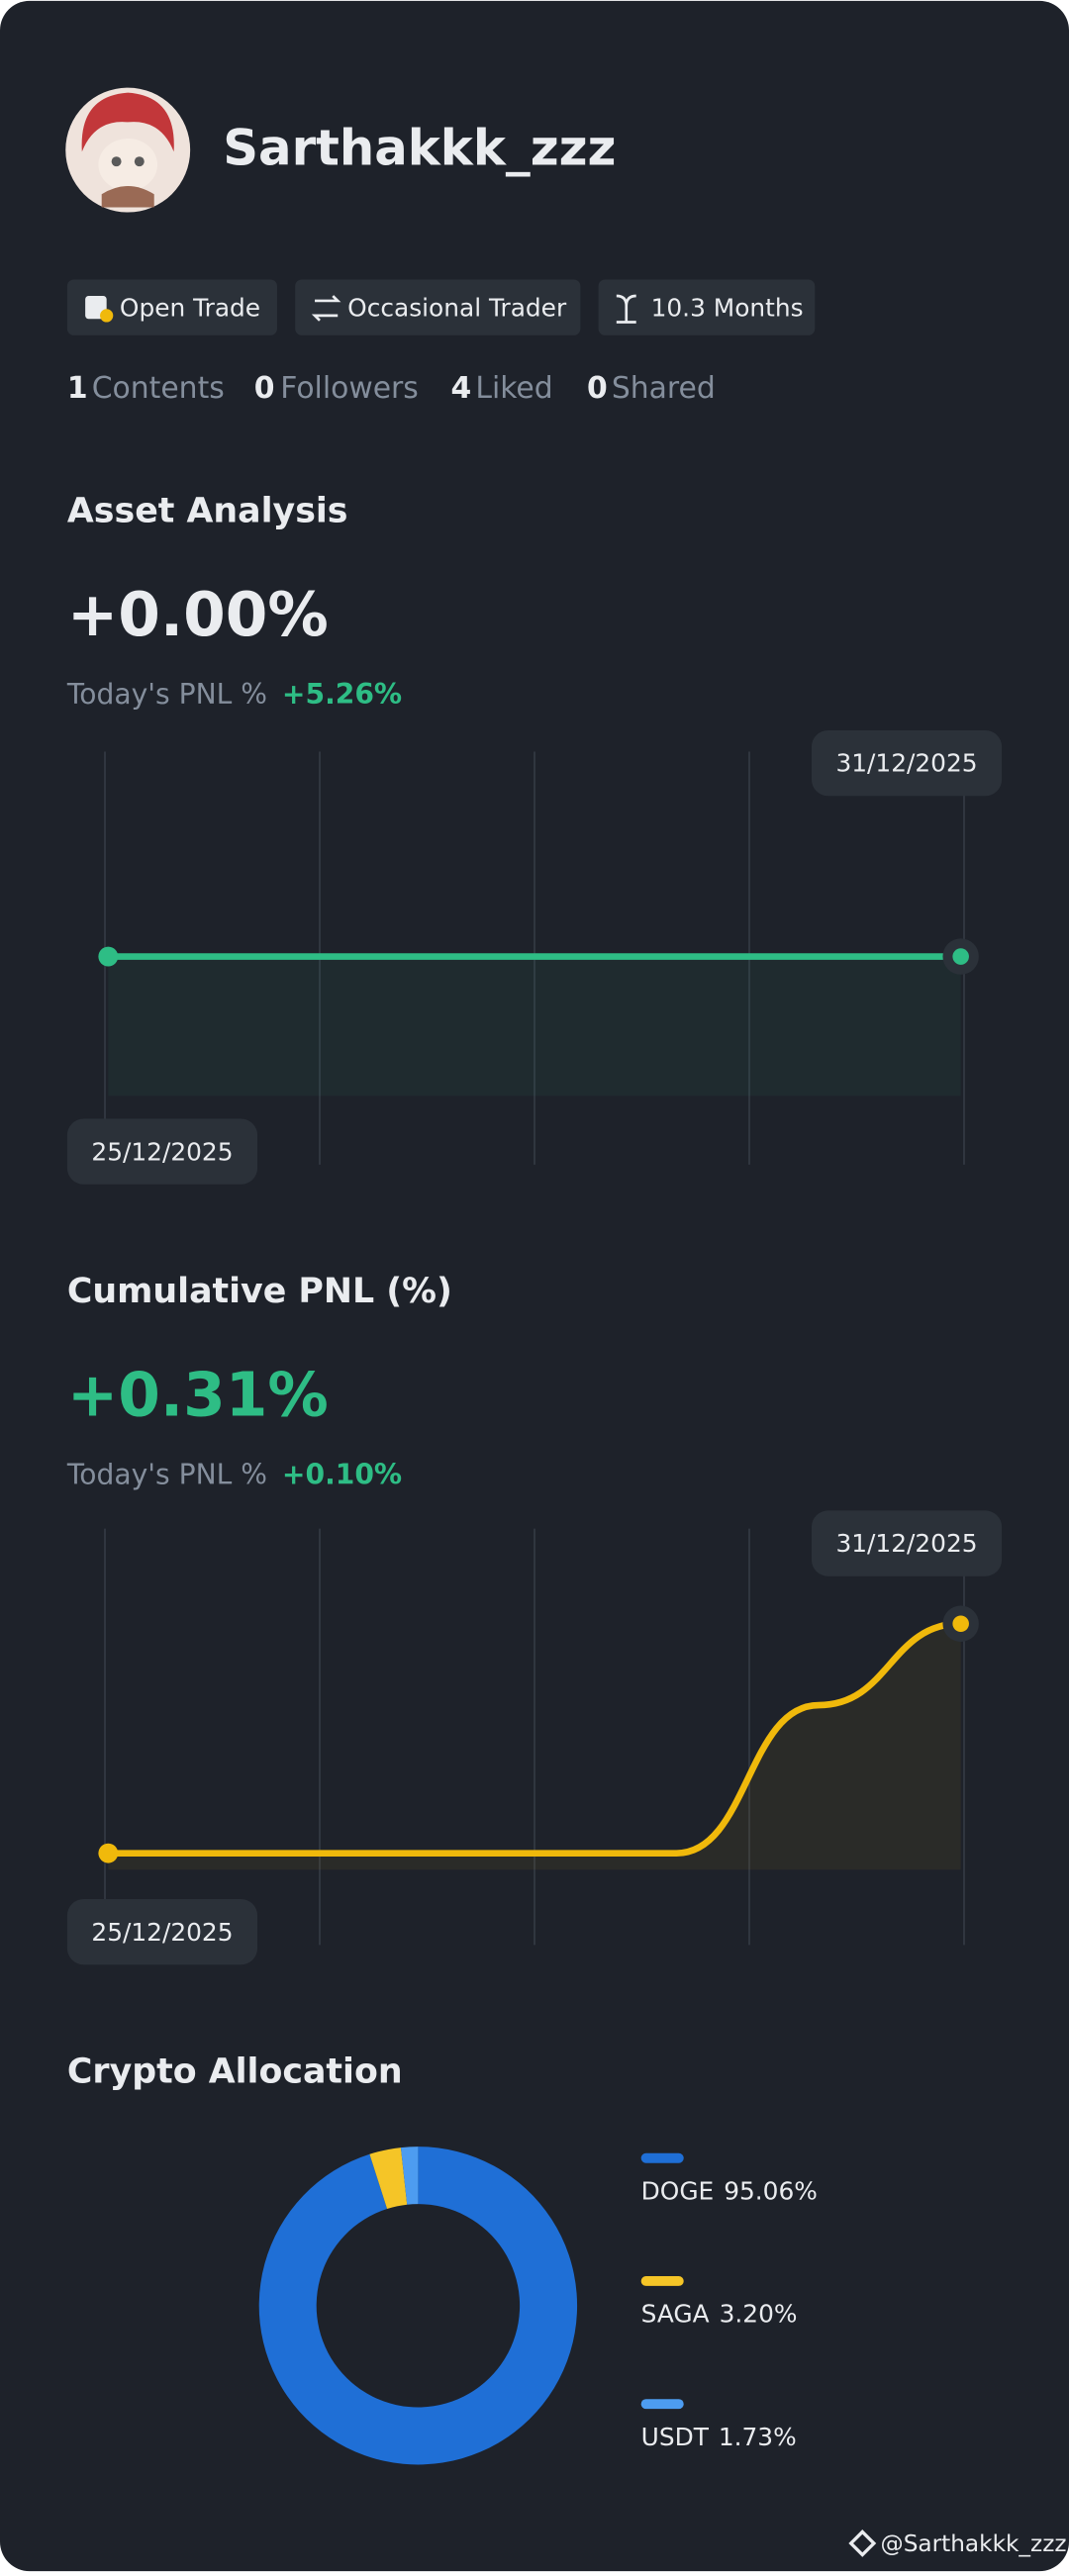 The image size is (1069, 2576). What do you see at coordinates (419, 148) in the screenshot?
I see `username: Sarthakkk_zzz` at bounding box center [419, 148].